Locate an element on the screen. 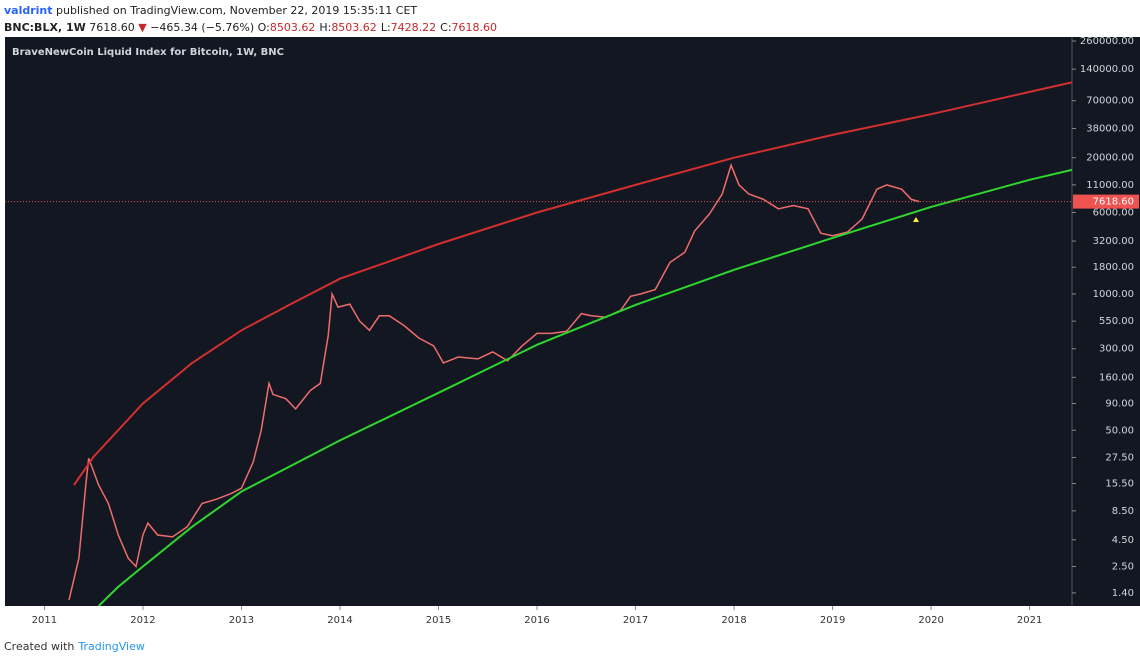  y-tick-label: 90.00 is located at coordinates (1119, 404).